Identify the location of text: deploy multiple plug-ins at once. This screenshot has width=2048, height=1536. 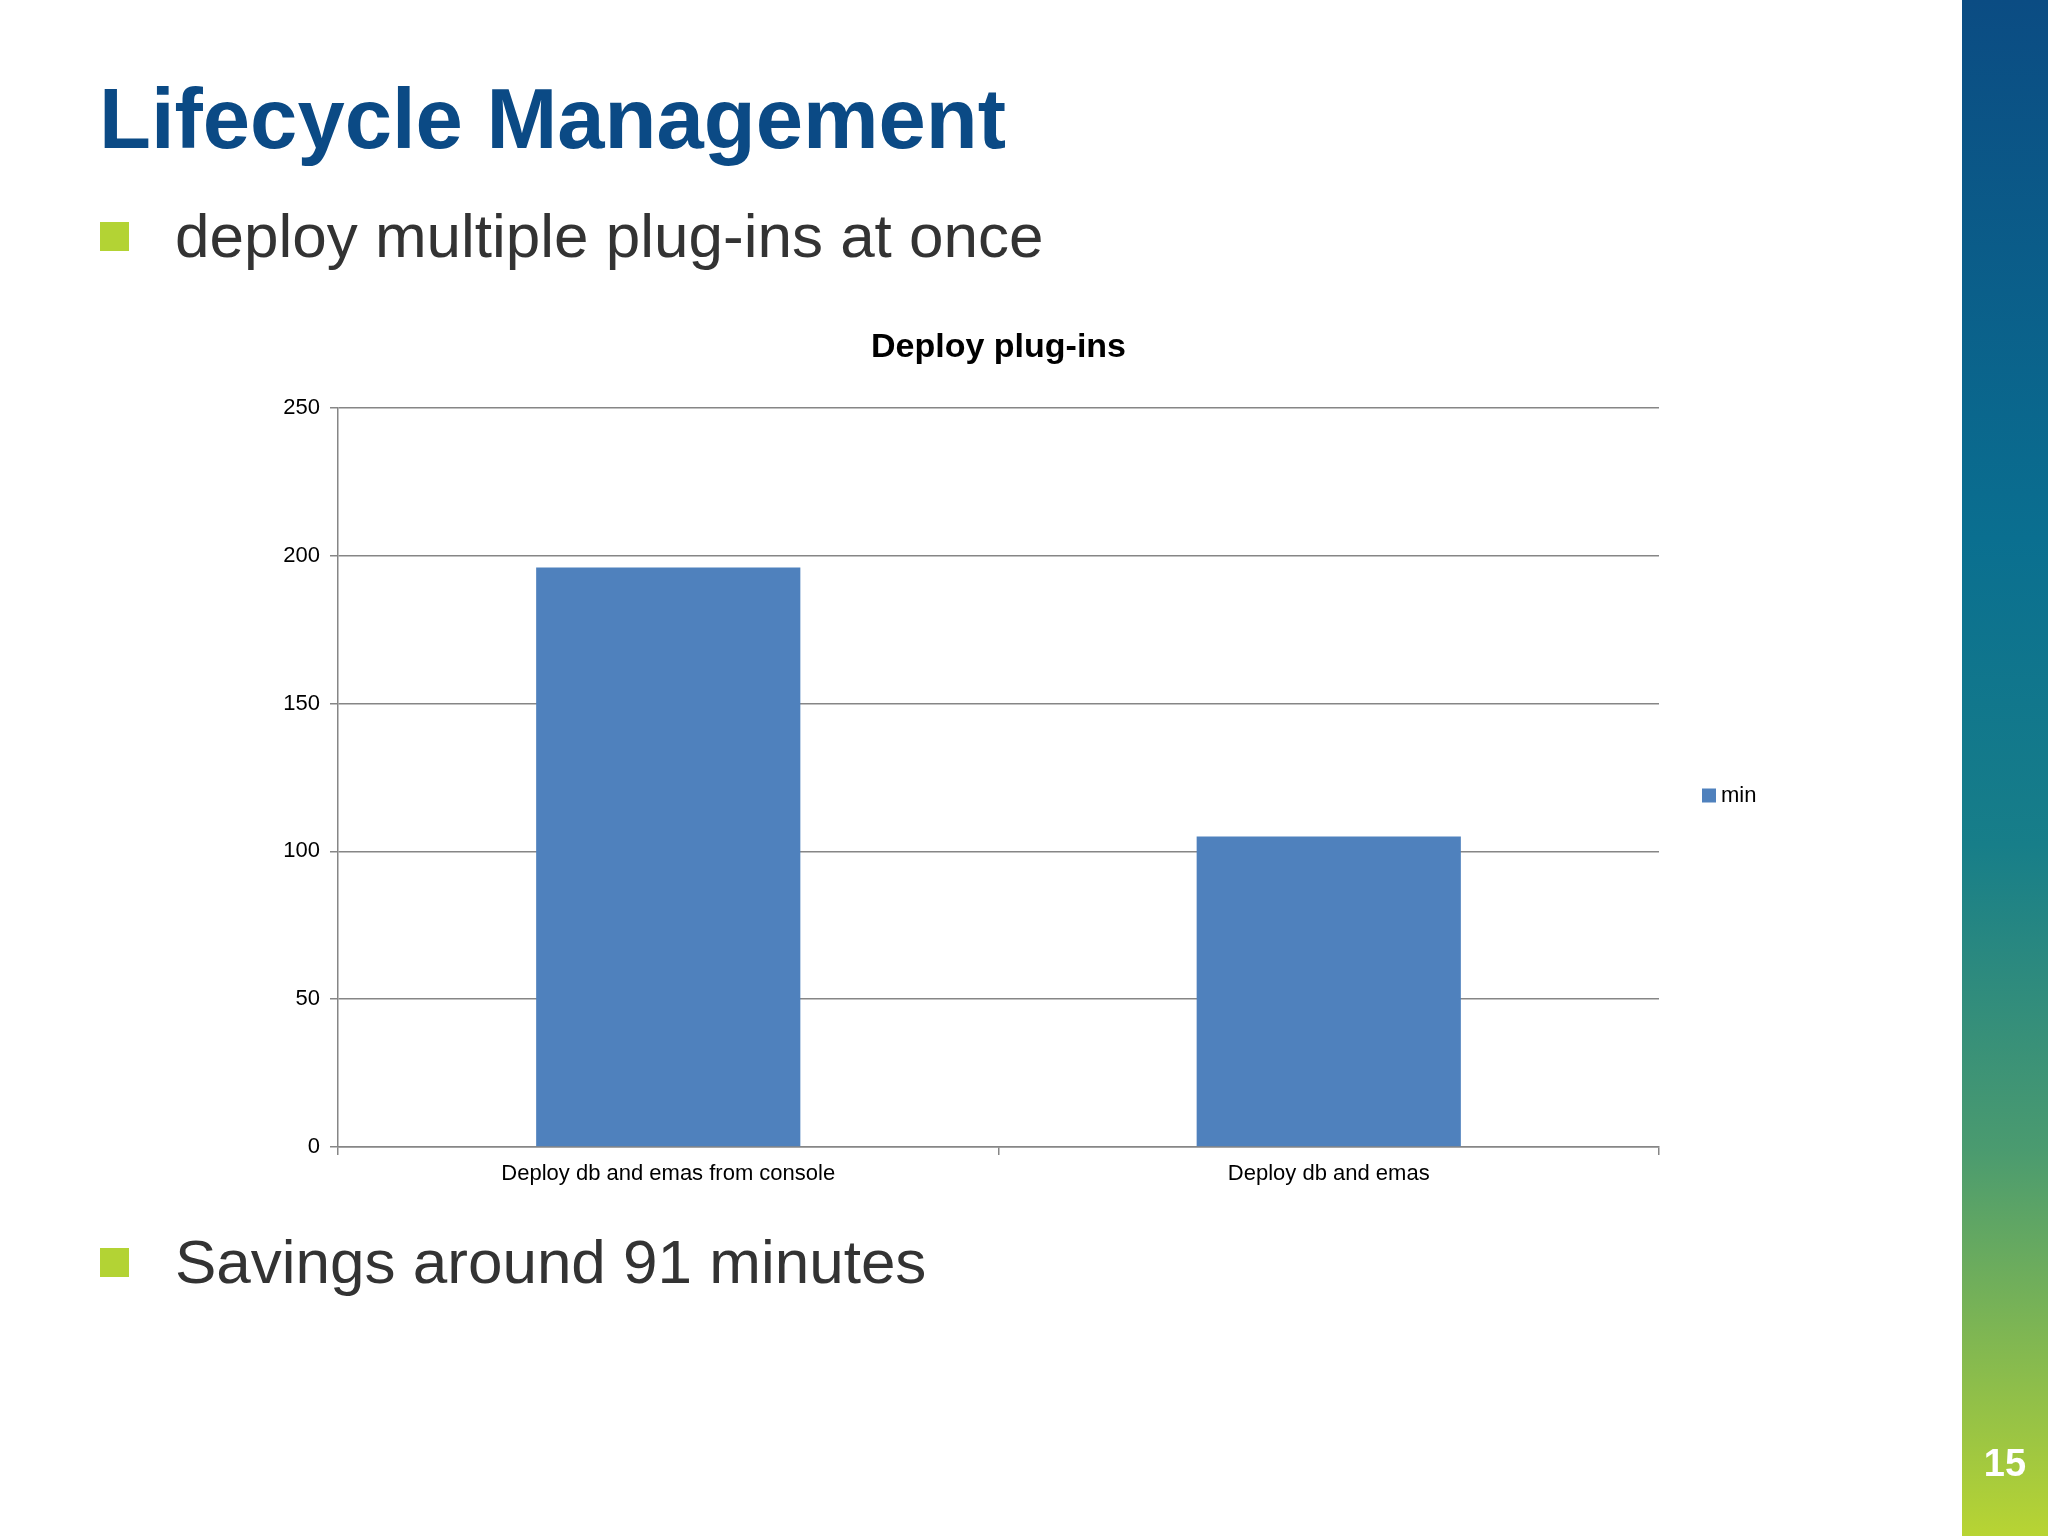
(609, 235).